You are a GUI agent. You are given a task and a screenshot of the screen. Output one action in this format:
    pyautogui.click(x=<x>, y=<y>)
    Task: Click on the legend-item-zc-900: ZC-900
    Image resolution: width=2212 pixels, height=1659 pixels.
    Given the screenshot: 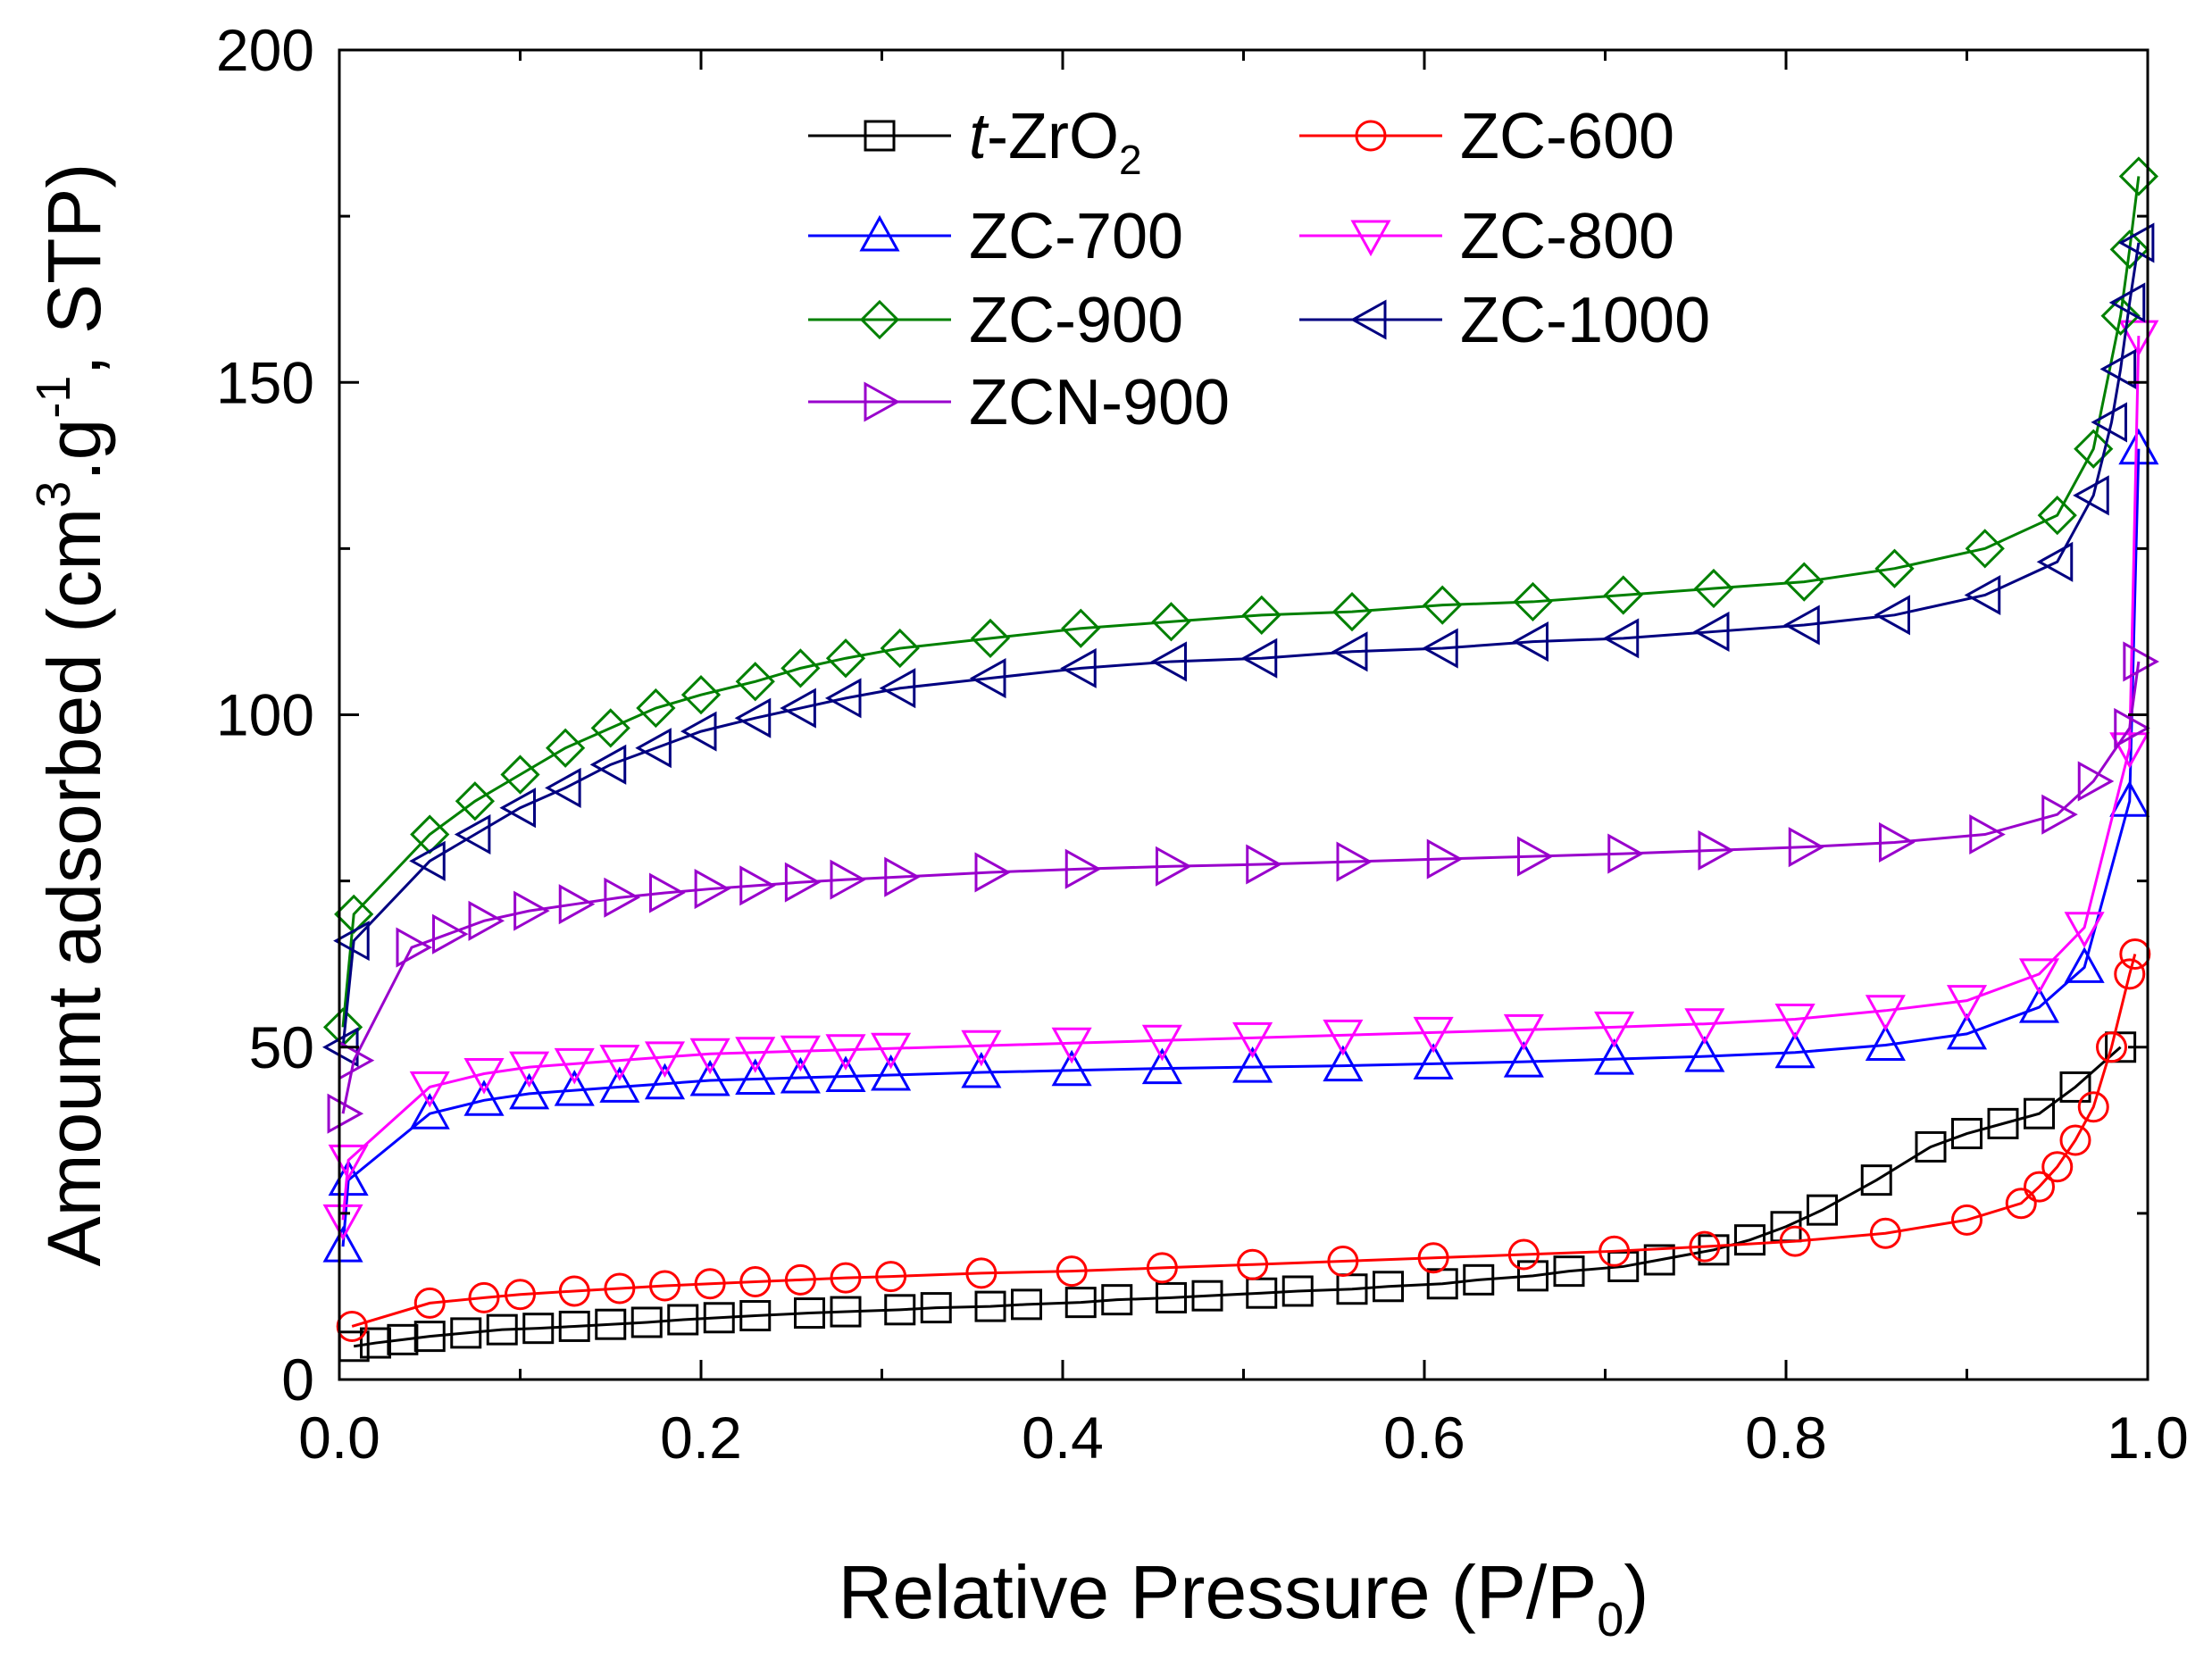 What is the action you would take?
    pyautogui.click(x=995, y=320)
    